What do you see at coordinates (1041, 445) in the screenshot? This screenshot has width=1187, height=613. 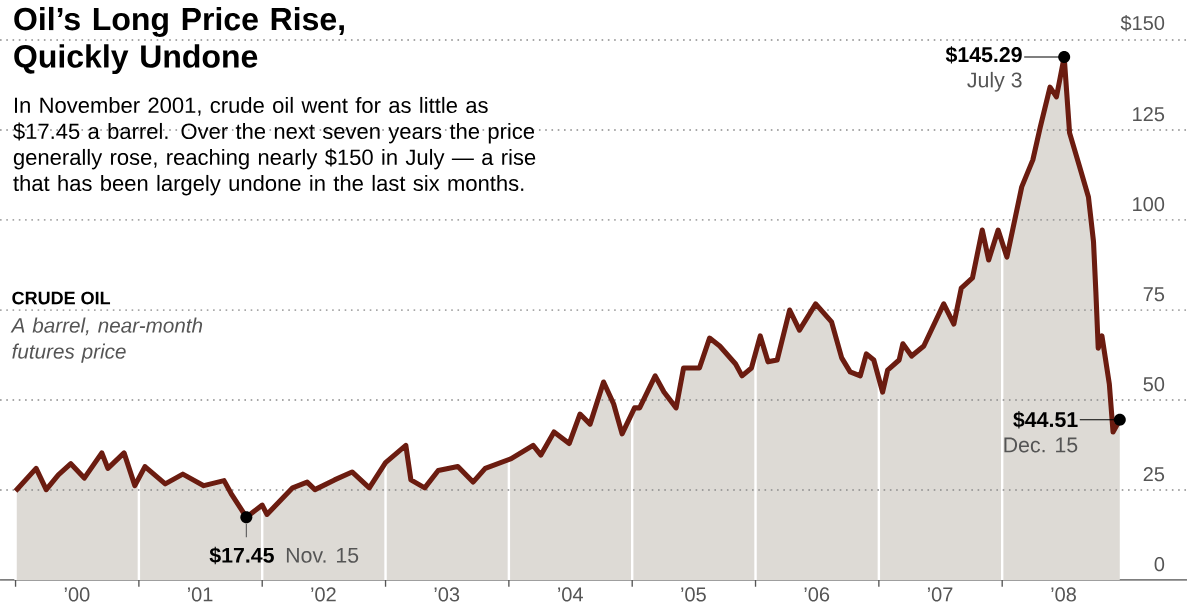 I see `annotation: Dec. 15` at bounding box center [1041, 445].